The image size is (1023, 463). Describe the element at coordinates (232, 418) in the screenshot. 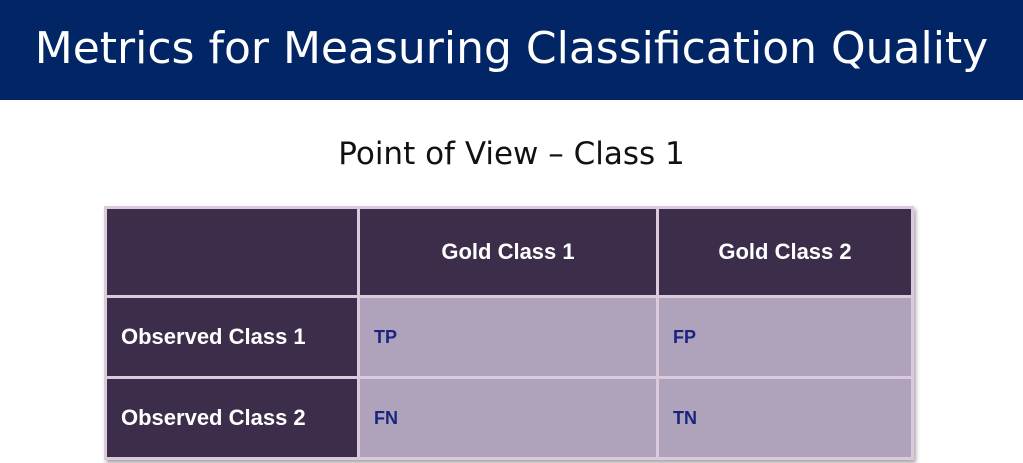

I see `row-header-observed-class-2: Observed Class 2` at that location.